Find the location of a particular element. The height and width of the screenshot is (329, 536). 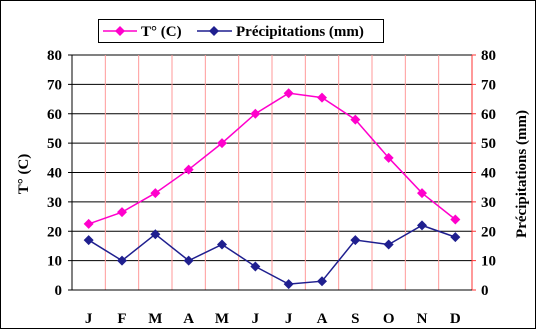

legend-marker-temperature is located at coordinates (120, 31).